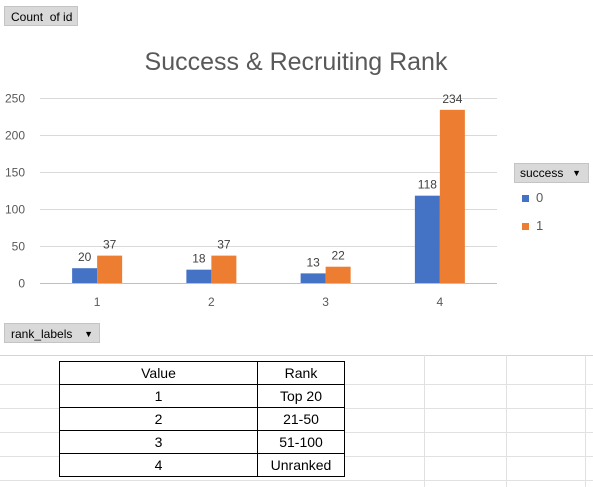 Image resolution: width=593 pixels, height=487 pixels. Describe the element at coordinates (85, 257) in the screenshot. I see `data-label: 20` at that location.